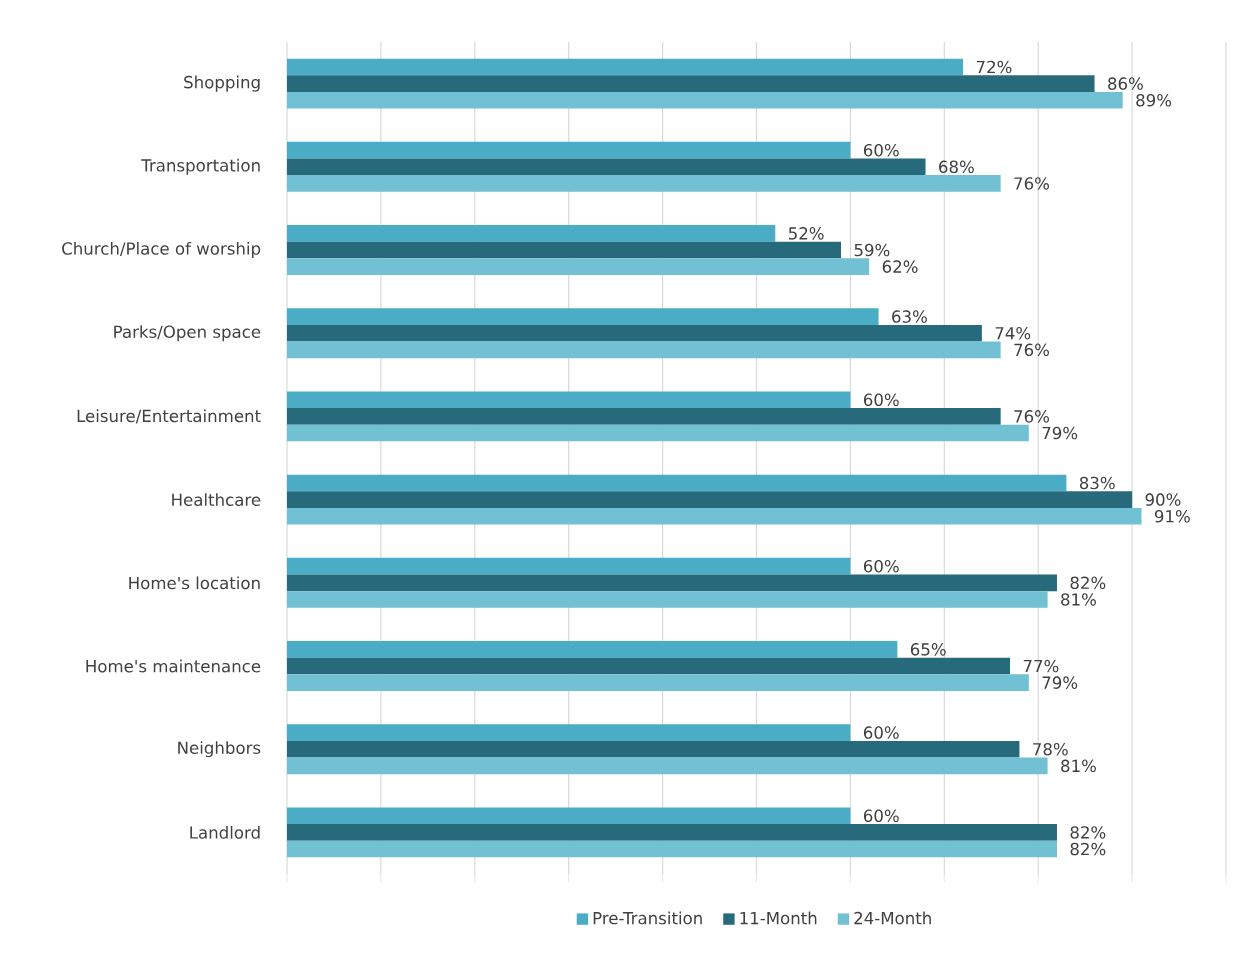 The image size is (1246, 960). Describe the element at coordinates (956, 167) in the screenshot. I see `data-label: 68%` at that location.